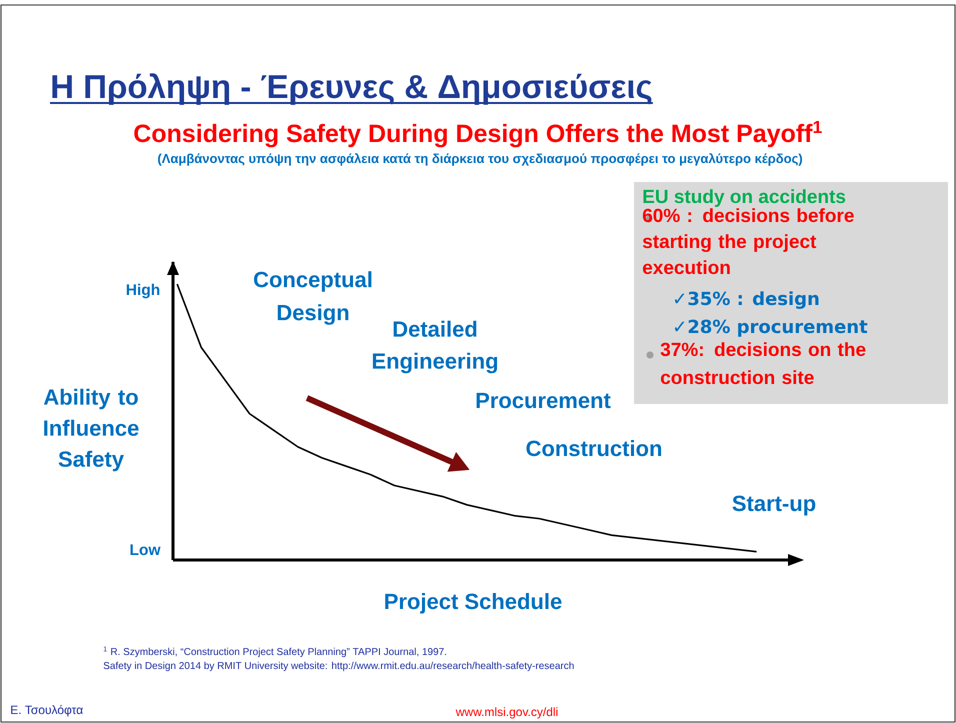 This screenshot has width=956, height=723. Describe the element at coordinates (143, 291) in the screenshot. I see `text: High` at that location.